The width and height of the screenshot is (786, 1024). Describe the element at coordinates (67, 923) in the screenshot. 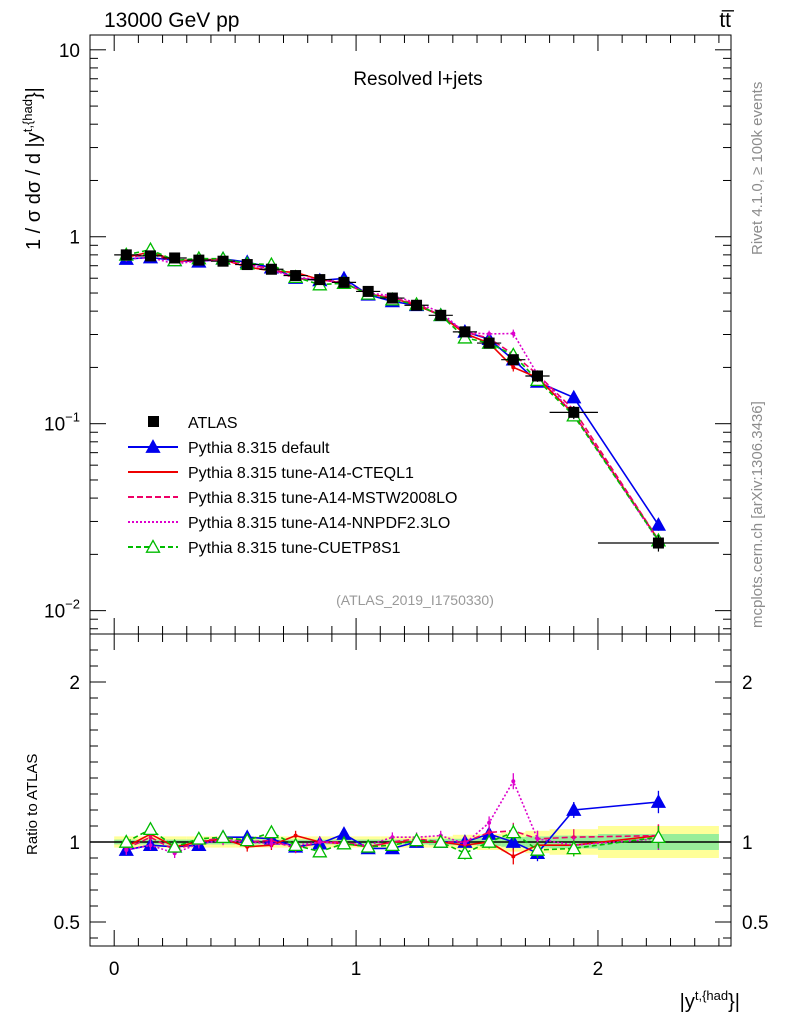

I see `ratio-tick-label: 0.5` at that location.